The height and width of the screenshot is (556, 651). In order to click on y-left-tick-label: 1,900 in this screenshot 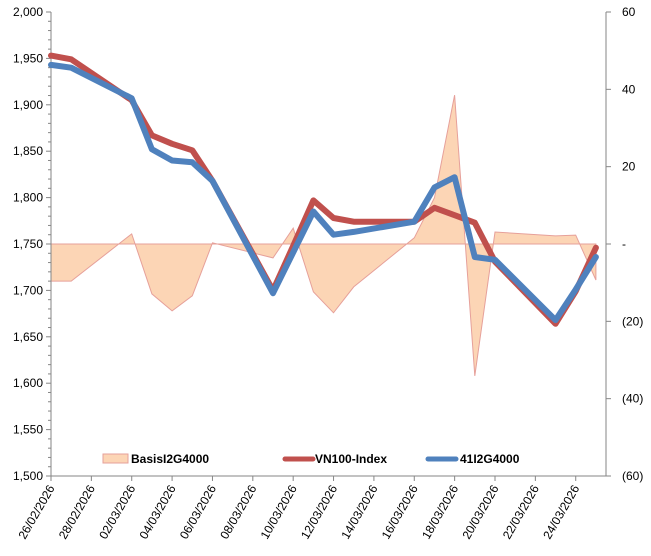, I will do `click(28, 105)`.